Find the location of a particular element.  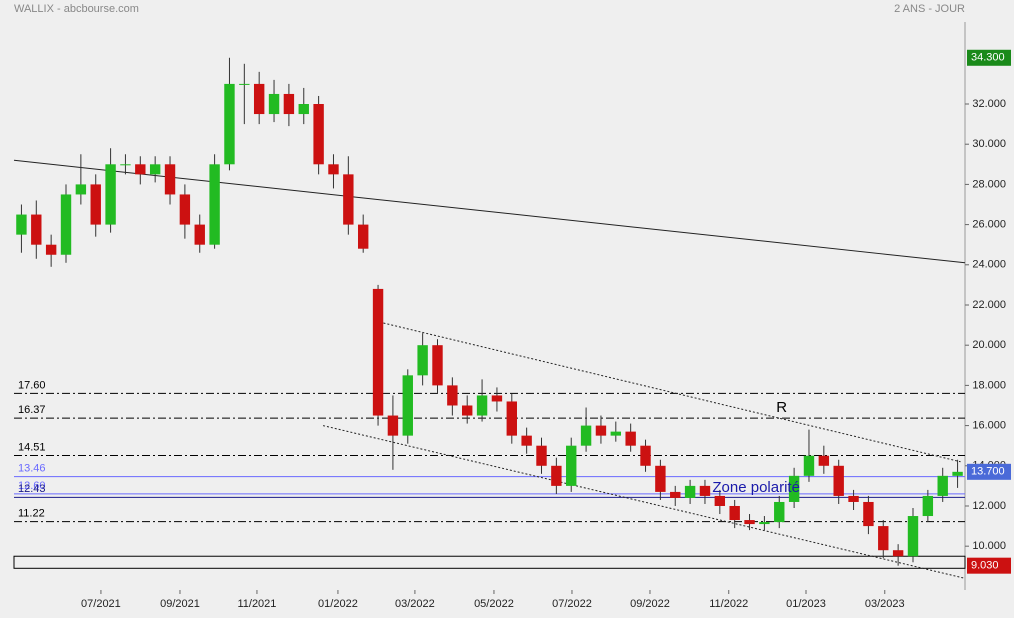

x-tick-label: 03/2022 is located at coordinates (415, 604).